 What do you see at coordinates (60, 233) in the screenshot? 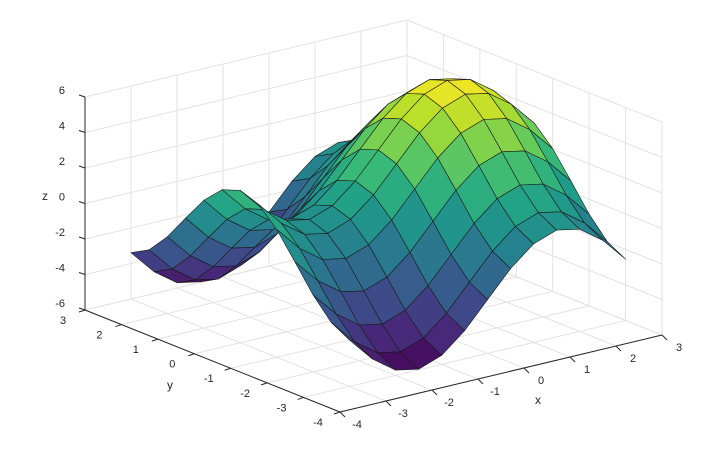
I see `z-tick-label: -2` at bounding box center [60, 233].